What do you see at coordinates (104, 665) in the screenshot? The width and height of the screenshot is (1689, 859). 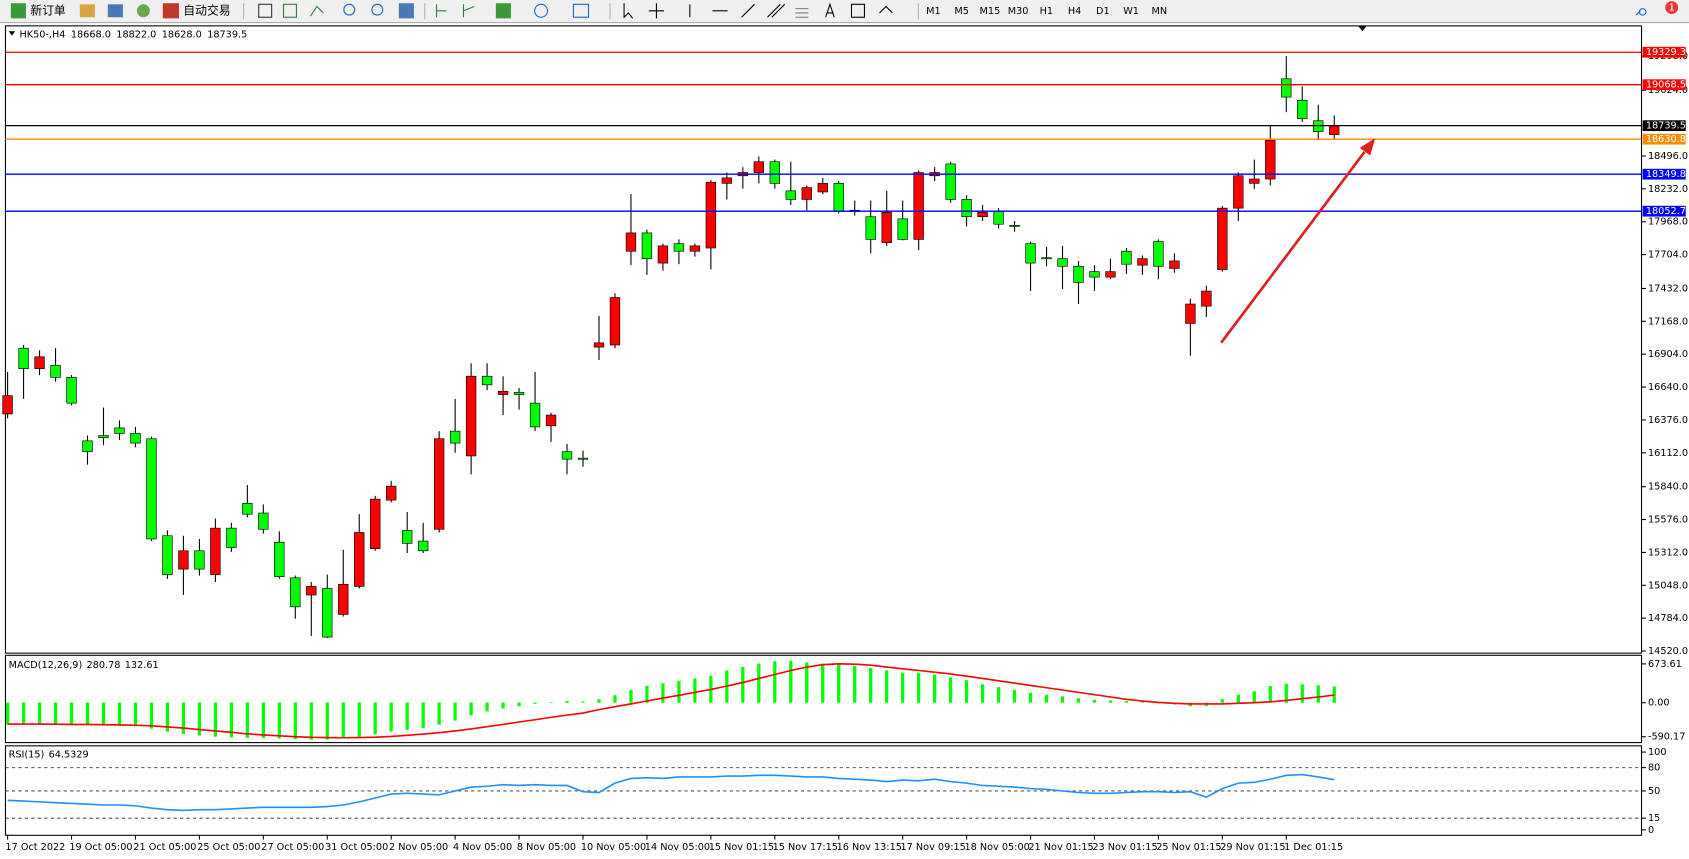 I see `indicator-value: 280.78` at bounding box center [104, 665].